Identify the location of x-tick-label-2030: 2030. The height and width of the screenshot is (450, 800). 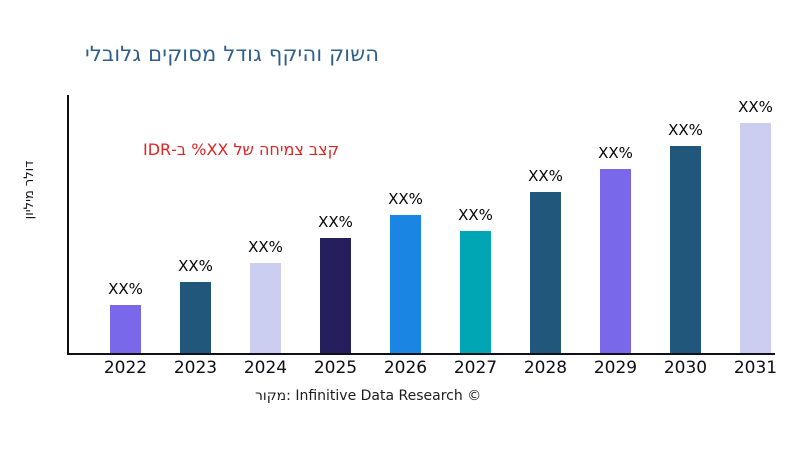
(685, 368).